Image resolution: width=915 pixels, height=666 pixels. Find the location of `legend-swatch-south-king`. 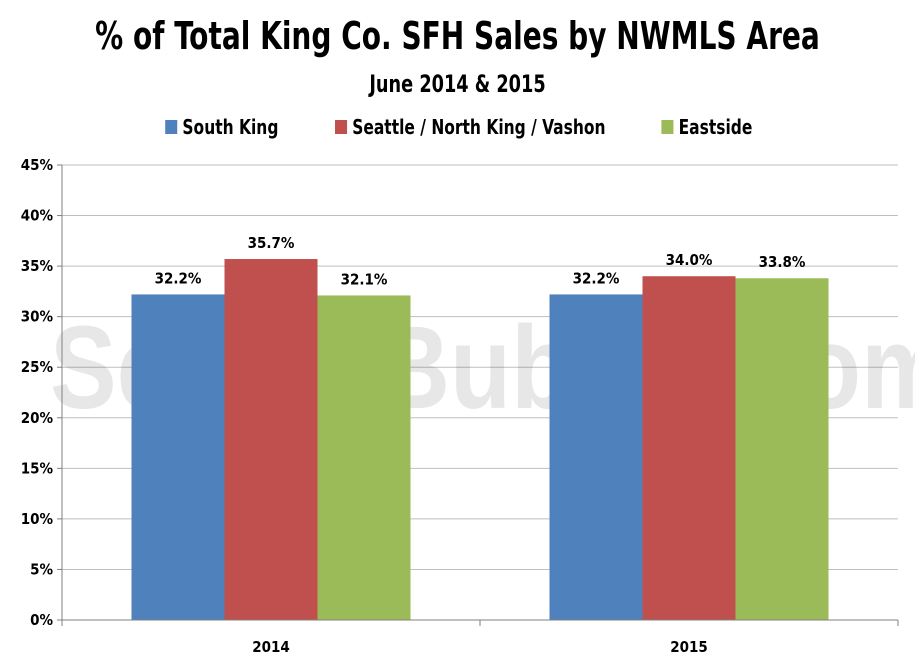

legend-swatch-south-king is located at coordinates (170, 127).